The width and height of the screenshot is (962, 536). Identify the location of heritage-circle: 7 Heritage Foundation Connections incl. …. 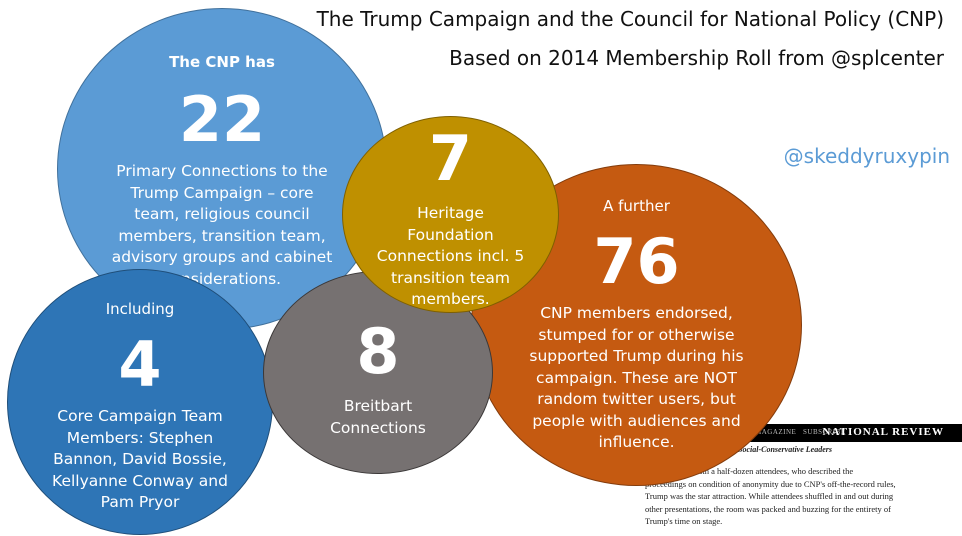
(450, 214).